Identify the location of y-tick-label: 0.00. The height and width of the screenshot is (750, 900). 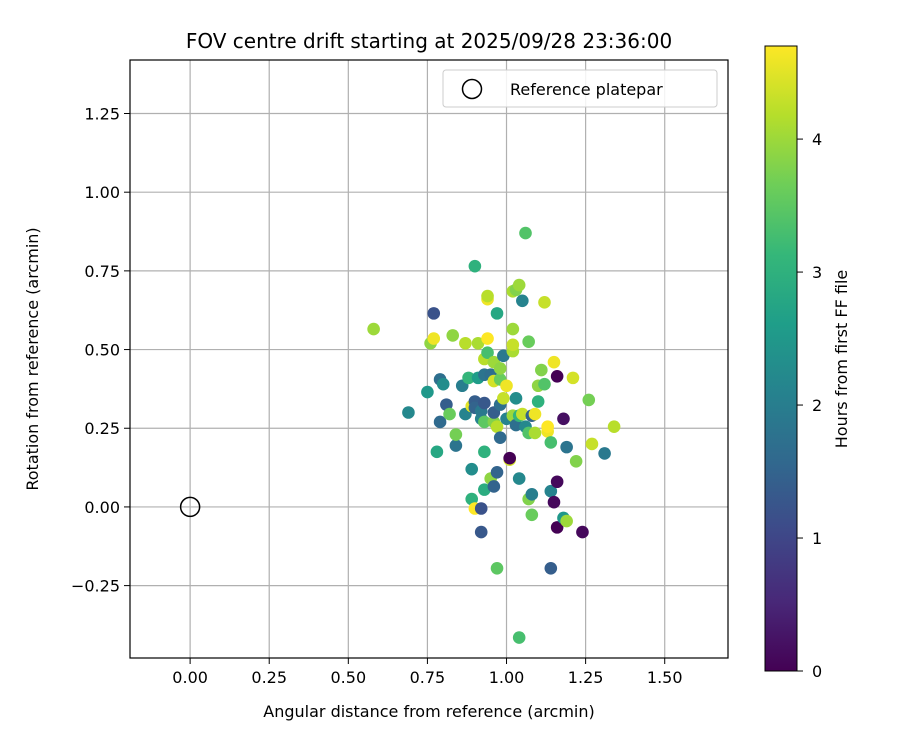
(102, 507).